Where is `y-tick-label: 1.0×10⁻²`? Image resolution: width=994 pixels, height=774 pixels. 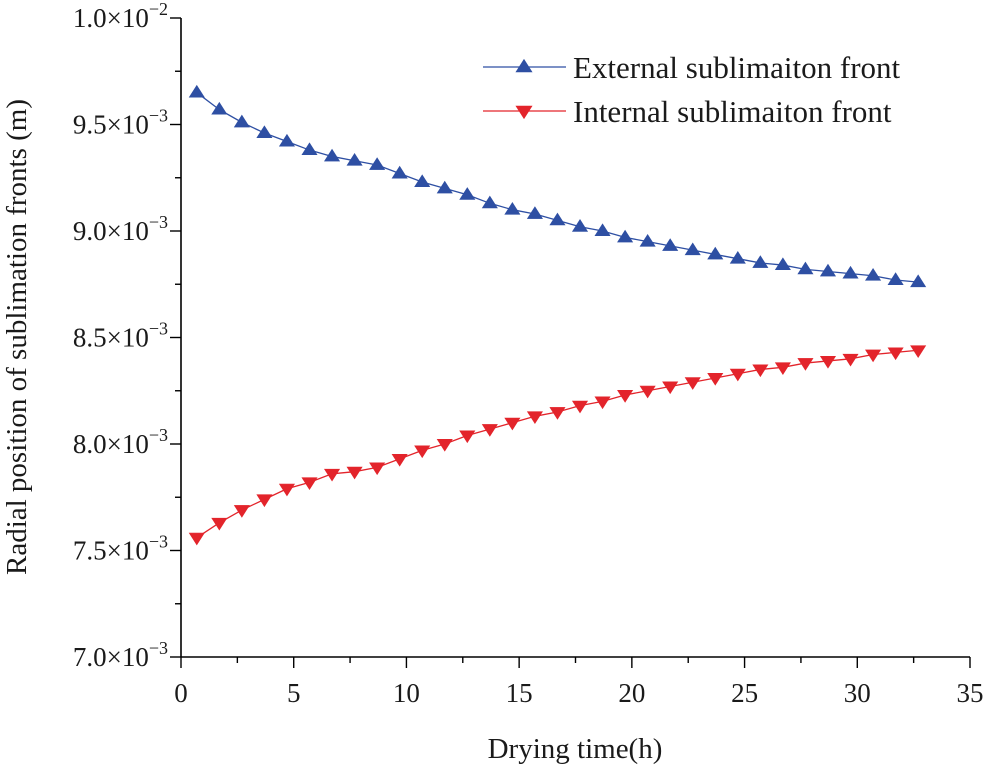
y-tick-label: 1.0×10⁻² is located at coordinates (120, 16).